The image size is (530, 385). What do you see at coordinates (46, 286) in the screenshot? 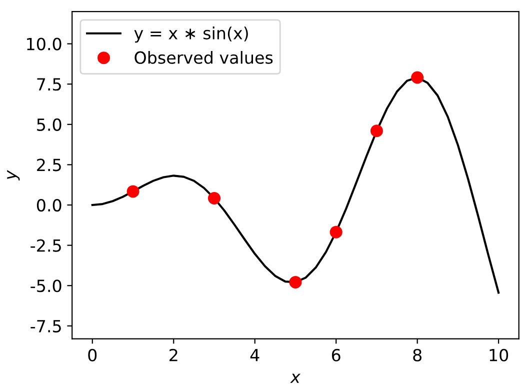
I see `y-tick-label: -5.0` at bounding box center [46, 286].